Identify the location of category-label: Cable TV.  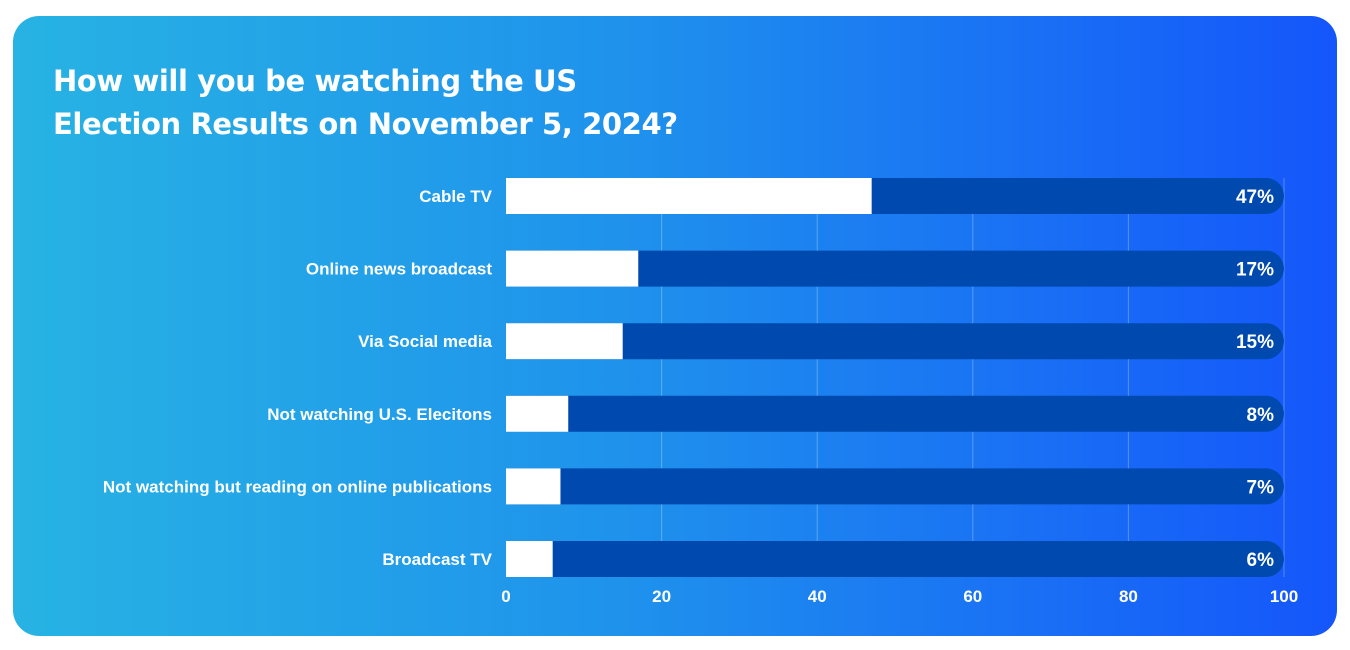
(455, 196).